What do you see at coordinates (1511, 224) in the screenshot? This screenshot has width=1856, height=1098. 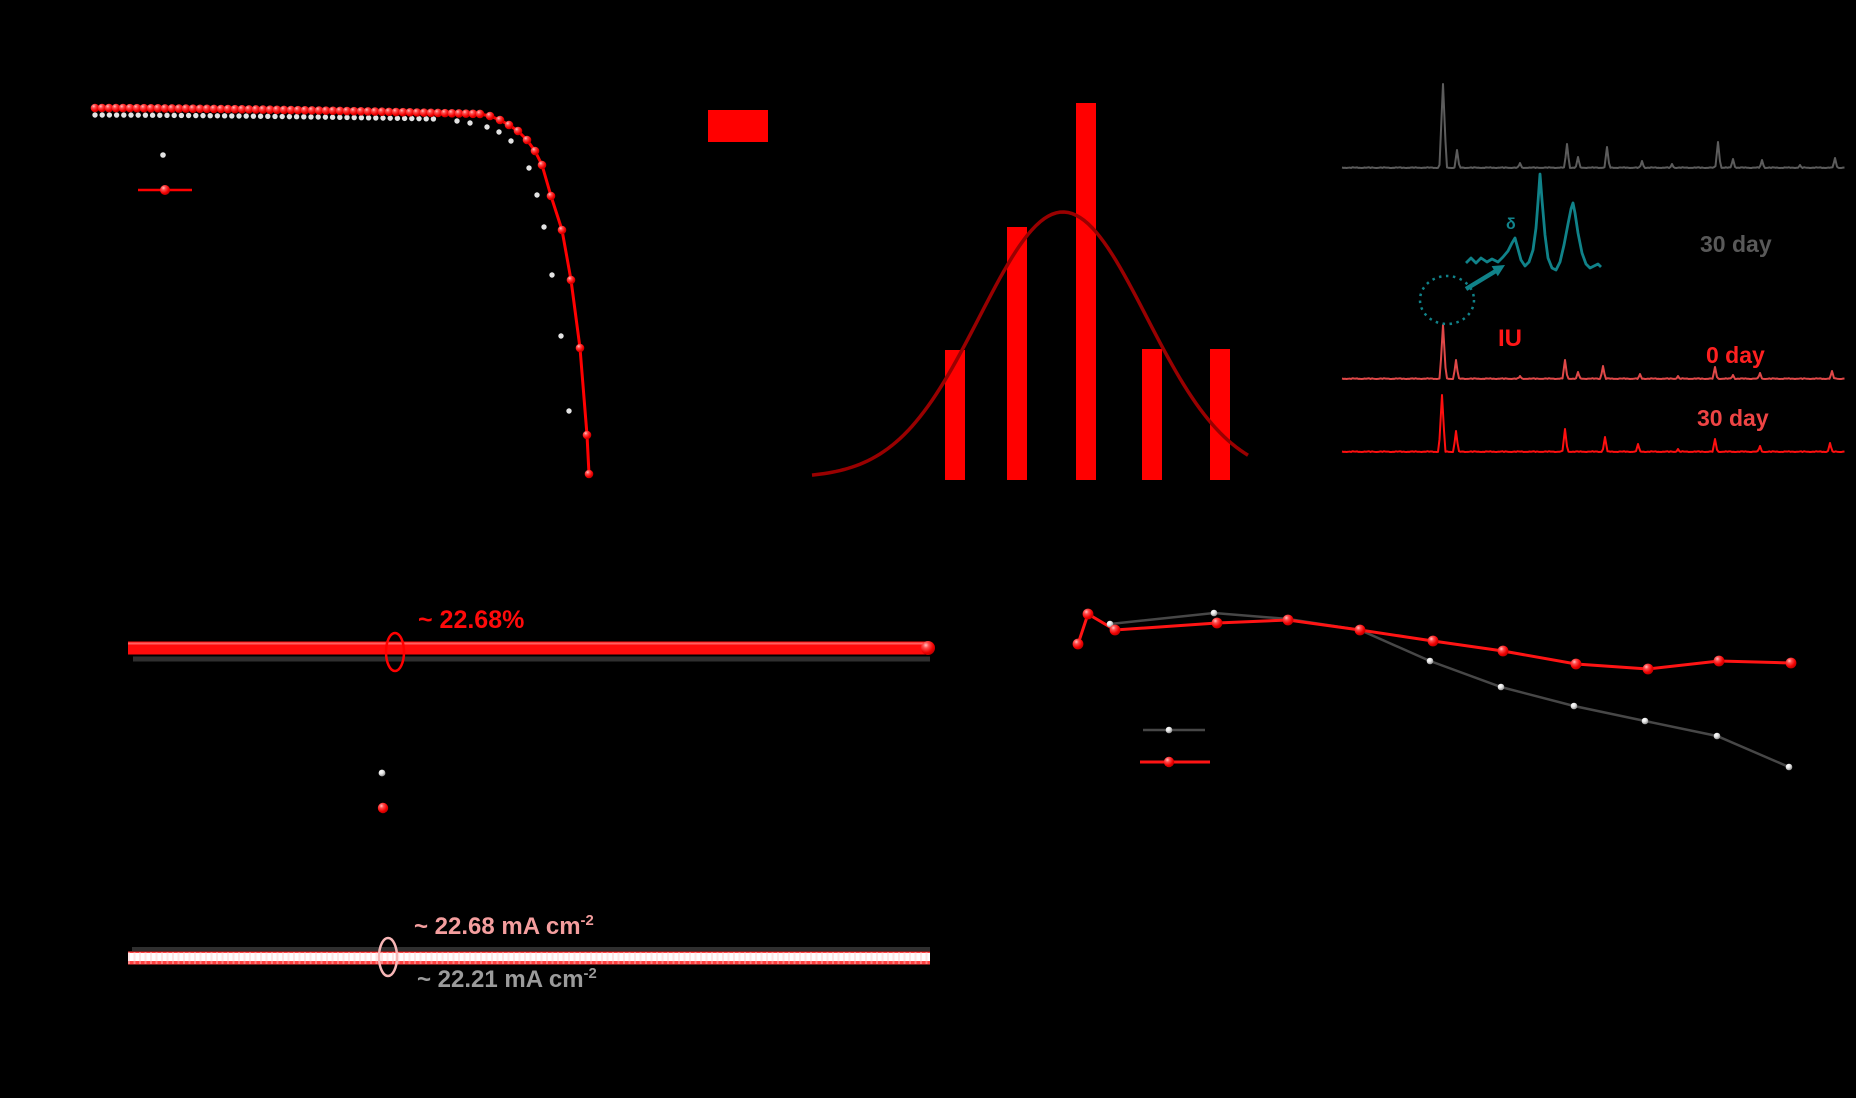 I see `xrd-delta-peak-label: δ` at bounding box center [1511, 224].